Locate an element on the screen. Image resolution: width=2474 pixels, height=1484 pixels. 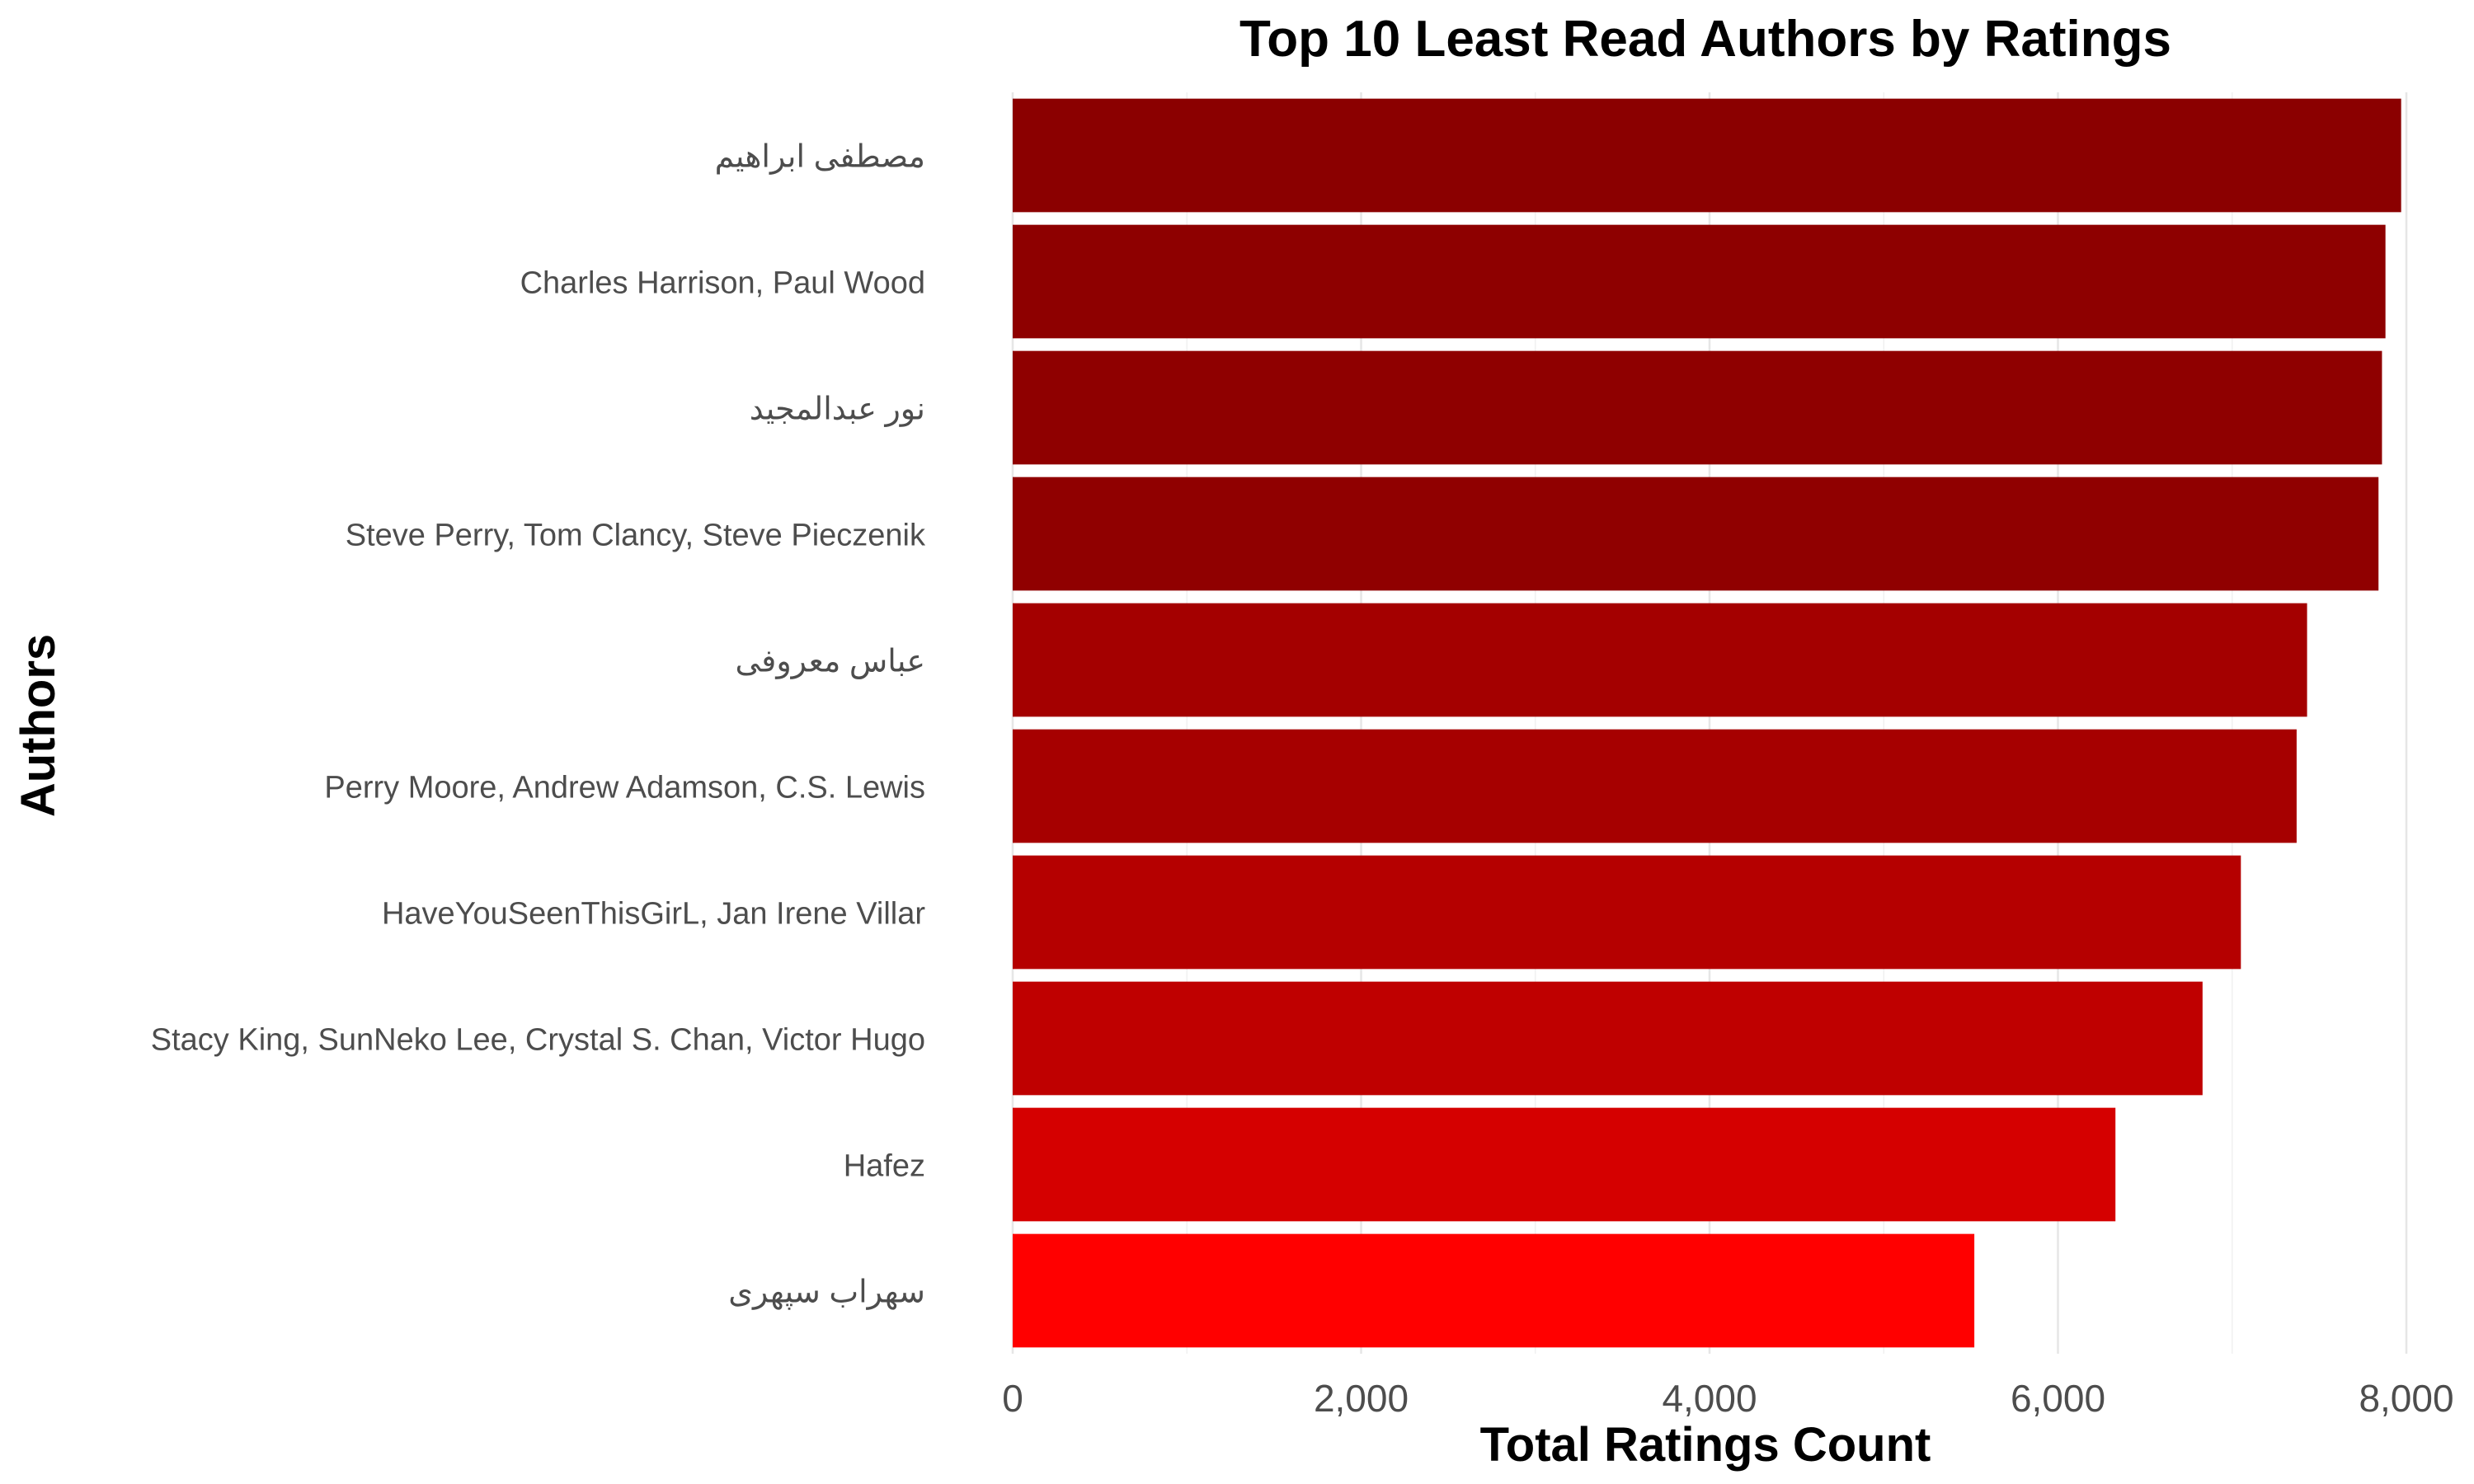
category-label: Perry Moore, Andrew Adamson, C.S. Lewis is located at coordinates (624, 788).